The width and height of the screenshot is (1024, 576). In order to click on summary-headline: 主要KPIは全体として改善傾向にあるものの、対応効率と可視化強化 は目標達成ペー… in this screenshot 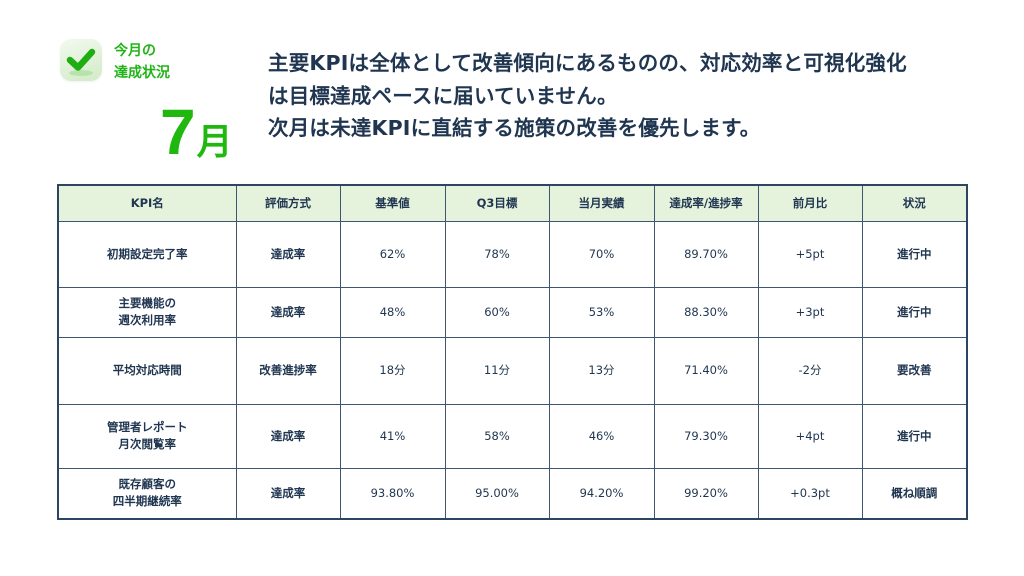, I will do `click(628, 96)`.